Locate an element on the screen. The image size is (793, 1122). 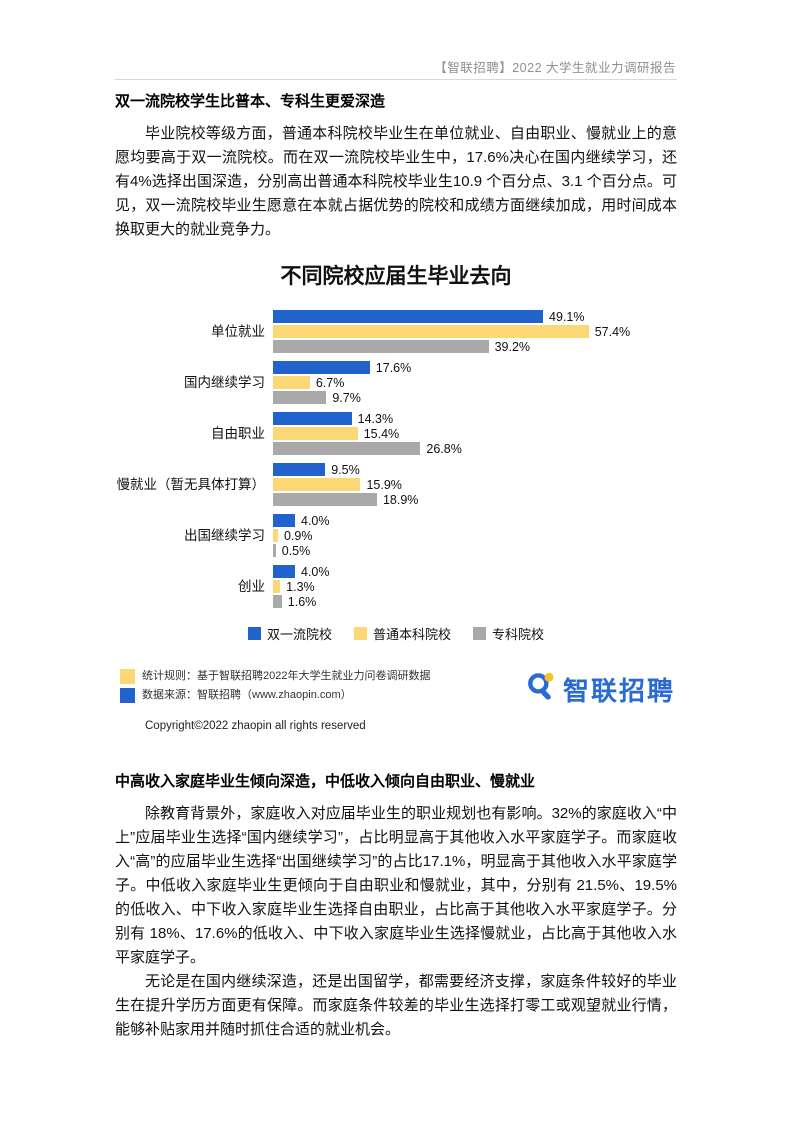
chart-row: 国内继续学习 17.6% 6.7% 9.7% is located at coordinates (396, 382).